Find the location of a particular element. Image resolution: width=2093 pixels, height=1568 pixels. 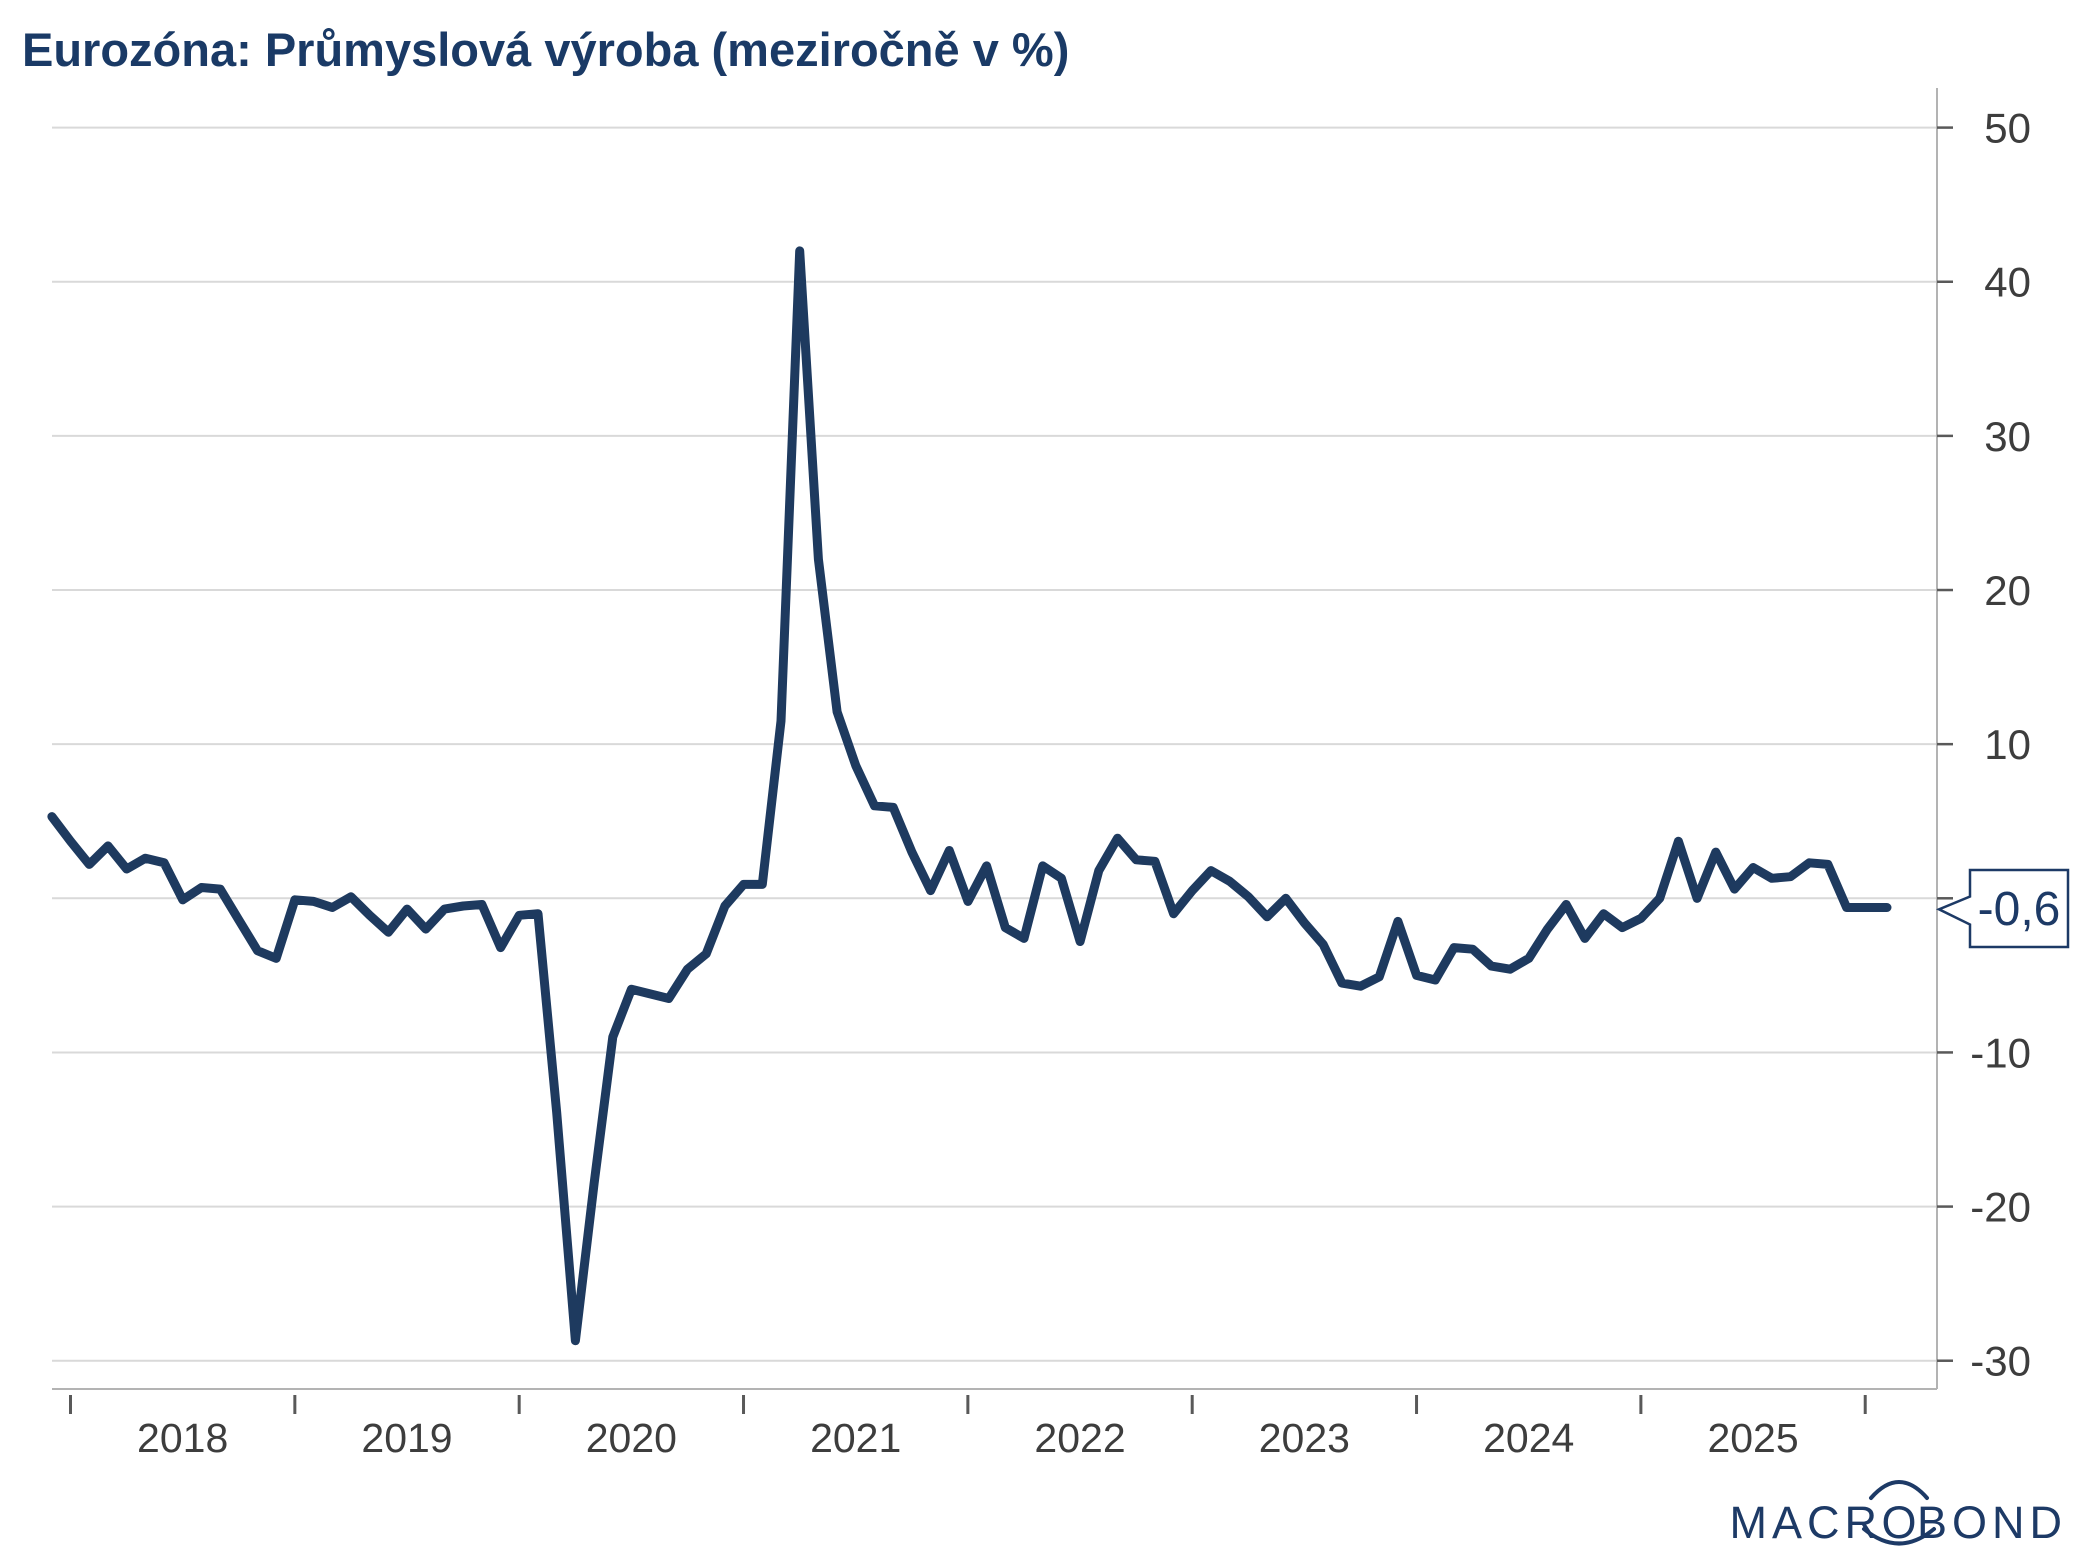

y-axis-label-50: 50 is located at coordinates (2007, 128).